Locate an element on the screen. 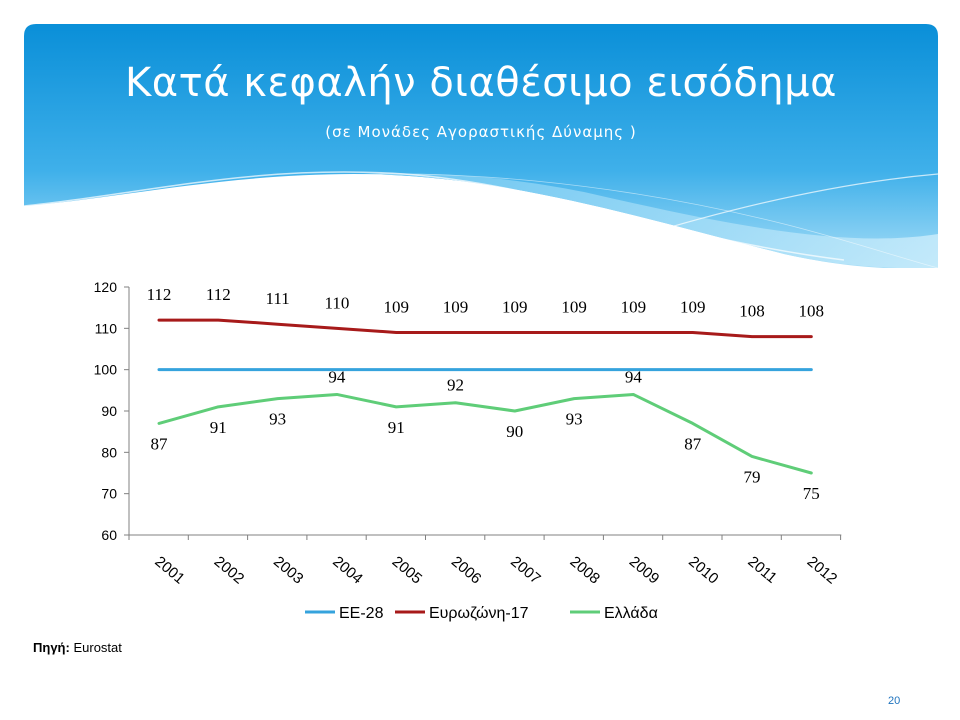  data-label: 111 is located at coordinates (277, 298).